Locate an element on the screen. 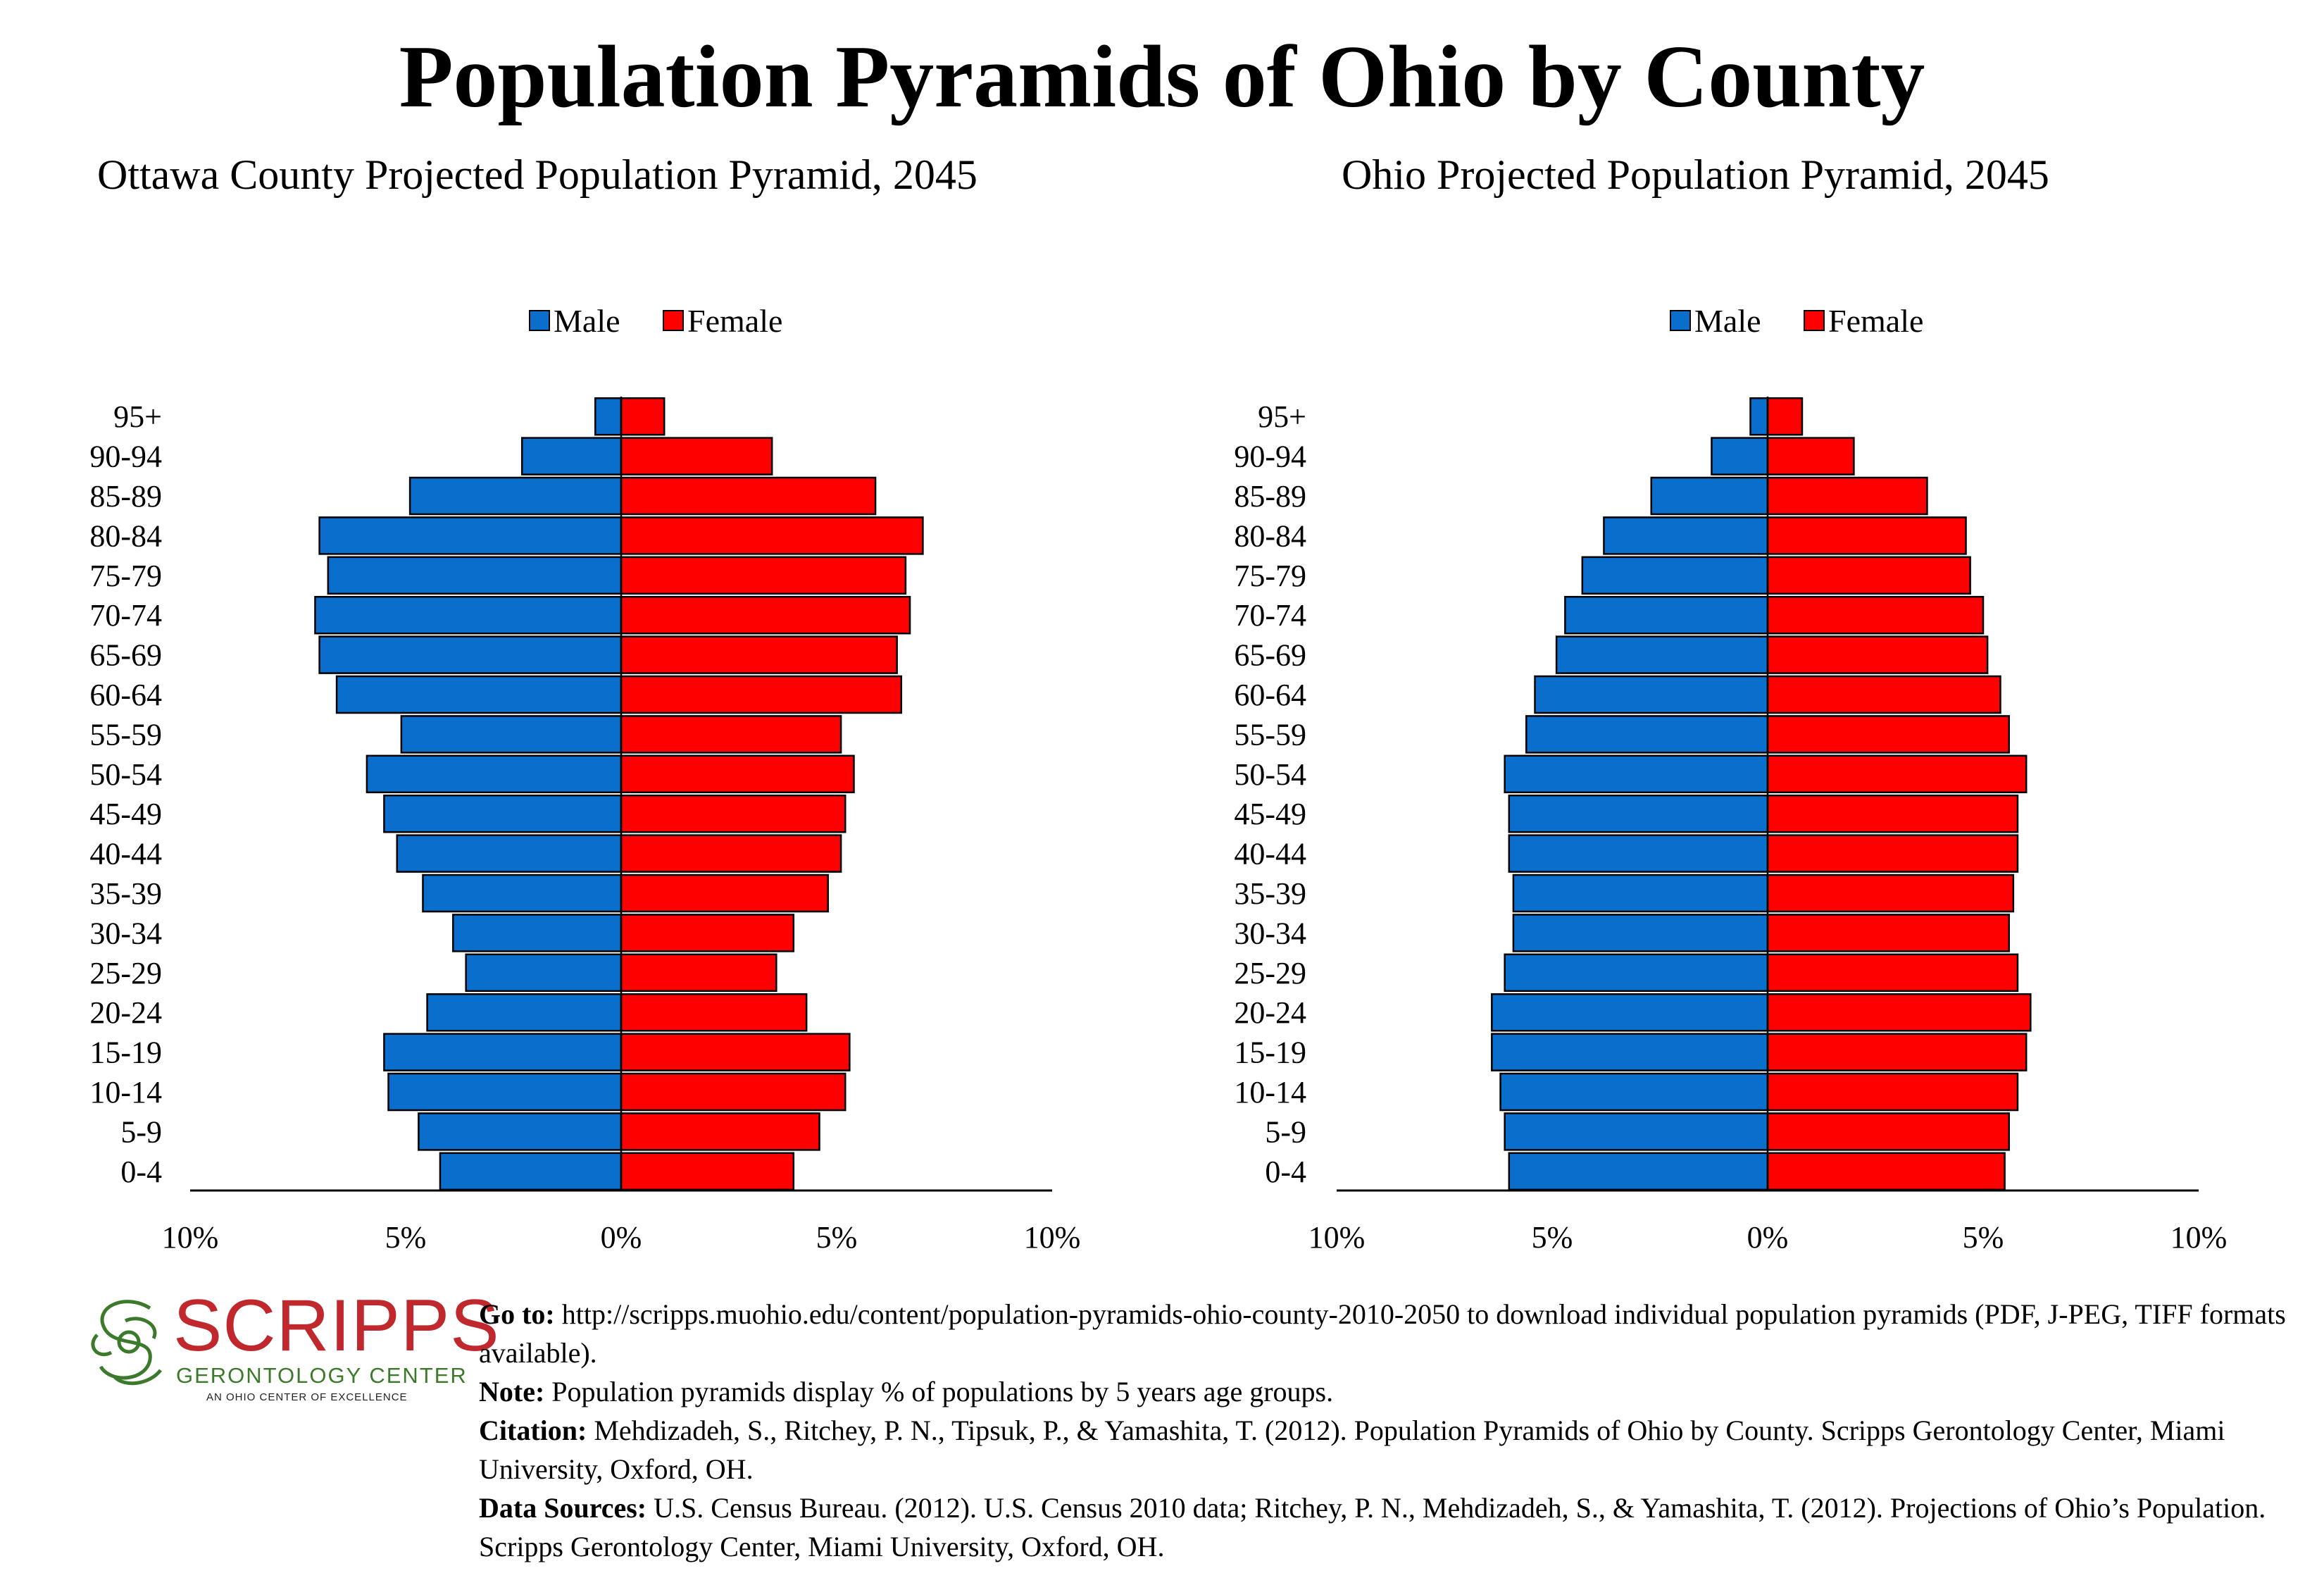 The width and height of the screenshot is (2324, 1585). category-label-40-44: 40-44 is located at coordinates (1270, 854).